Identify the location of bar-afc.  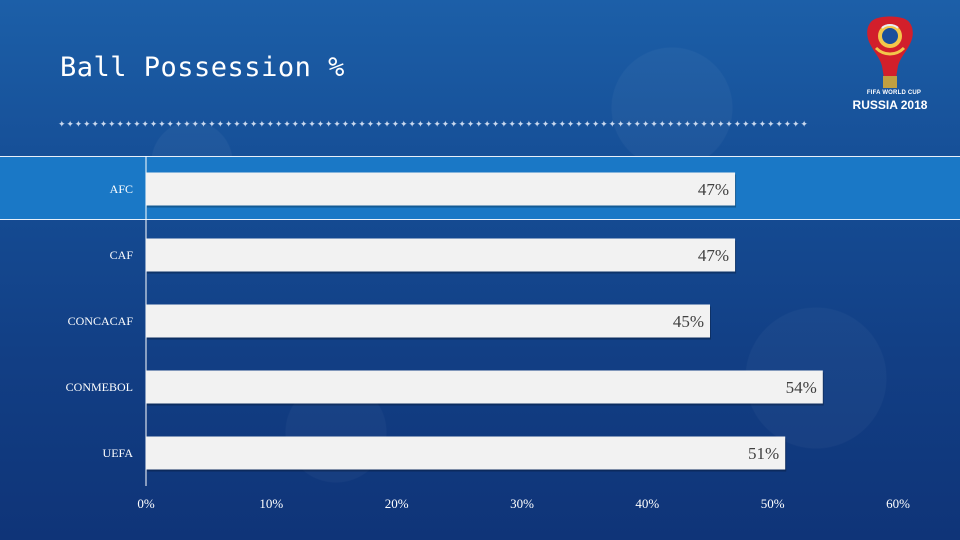
(441, 189).